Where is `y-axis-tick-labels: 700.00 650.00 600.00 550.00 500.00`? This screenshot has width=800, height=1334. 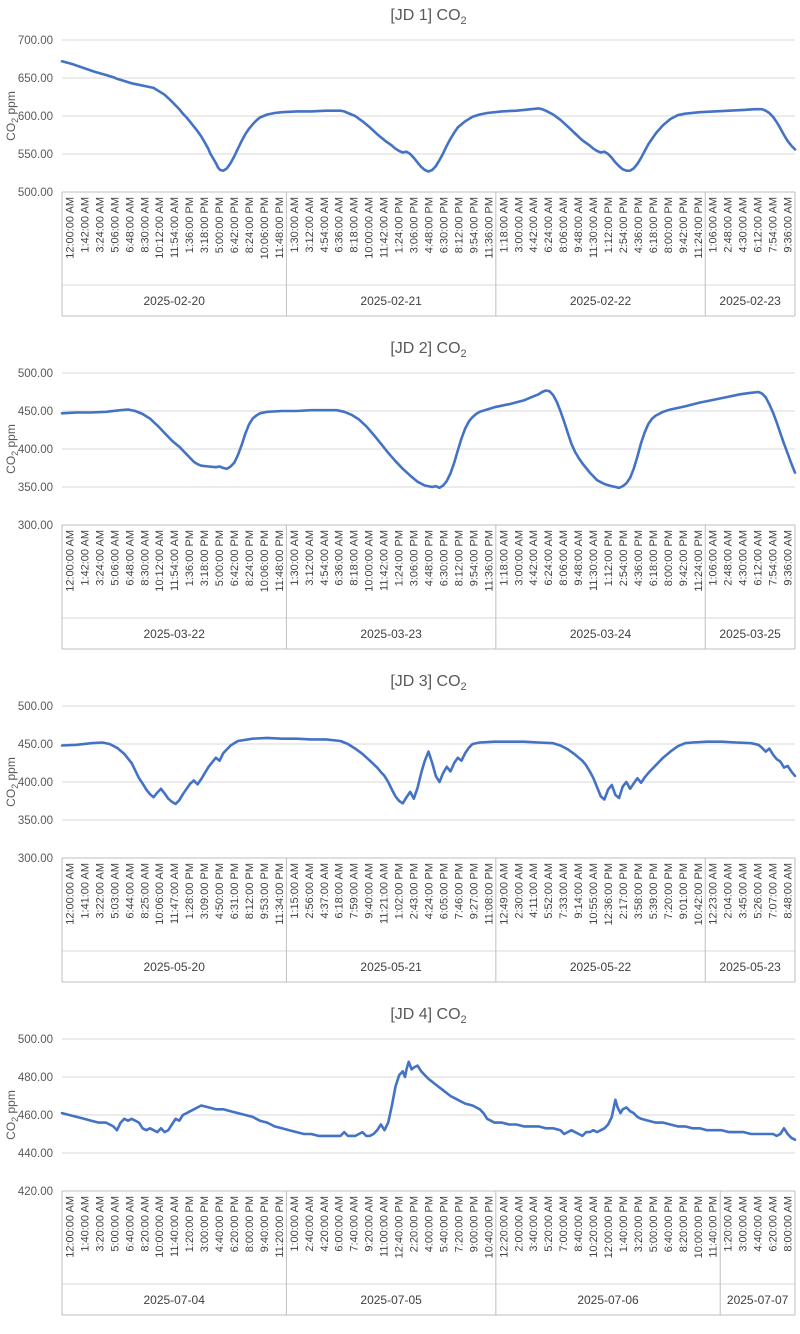 y-axis-tick-labels: 700.00 650.00 600.00 550.00 500.00 is located at coordinates (35, 117).